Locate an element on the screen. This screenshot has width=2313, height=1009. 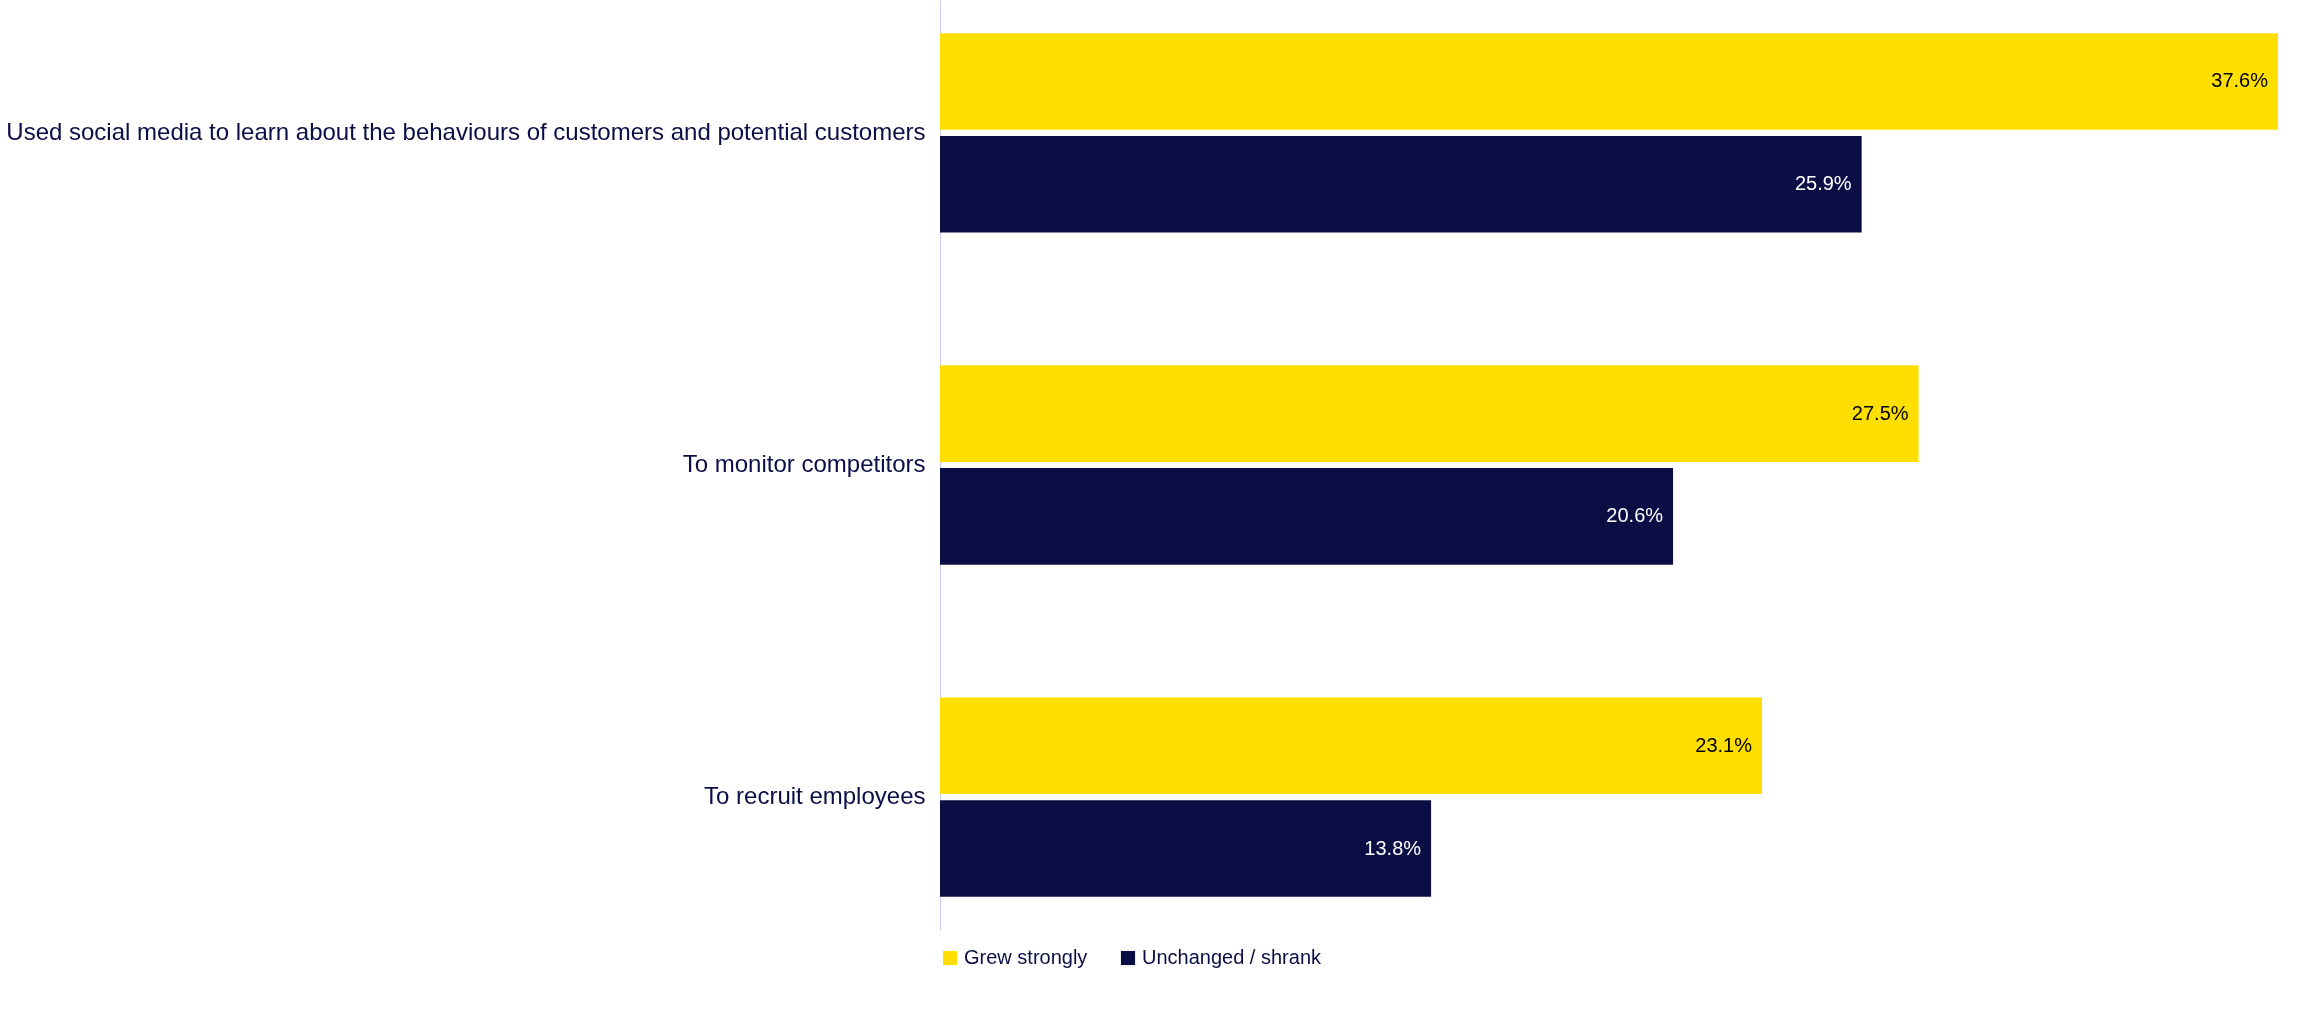
data-label: 37.6% is located at coordinates (2240, 80).